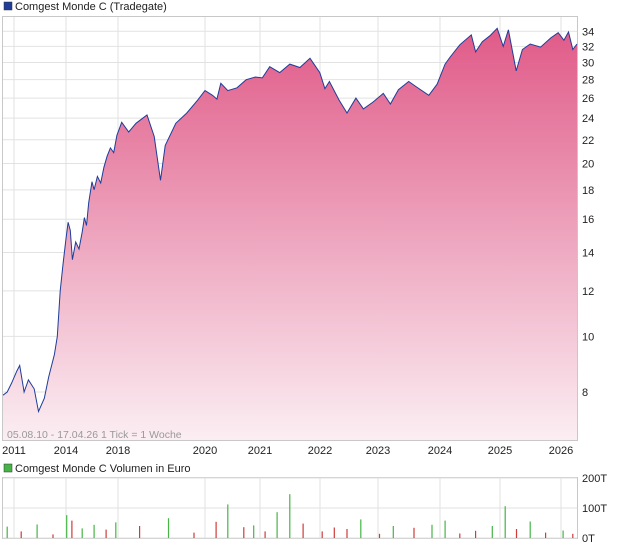 The image size is (620, 551). Describe the element at coordinates (102, 469) in the screenshot. I see `volume-chart-title: Comgest Monde C Volumen in Euro` at that location.